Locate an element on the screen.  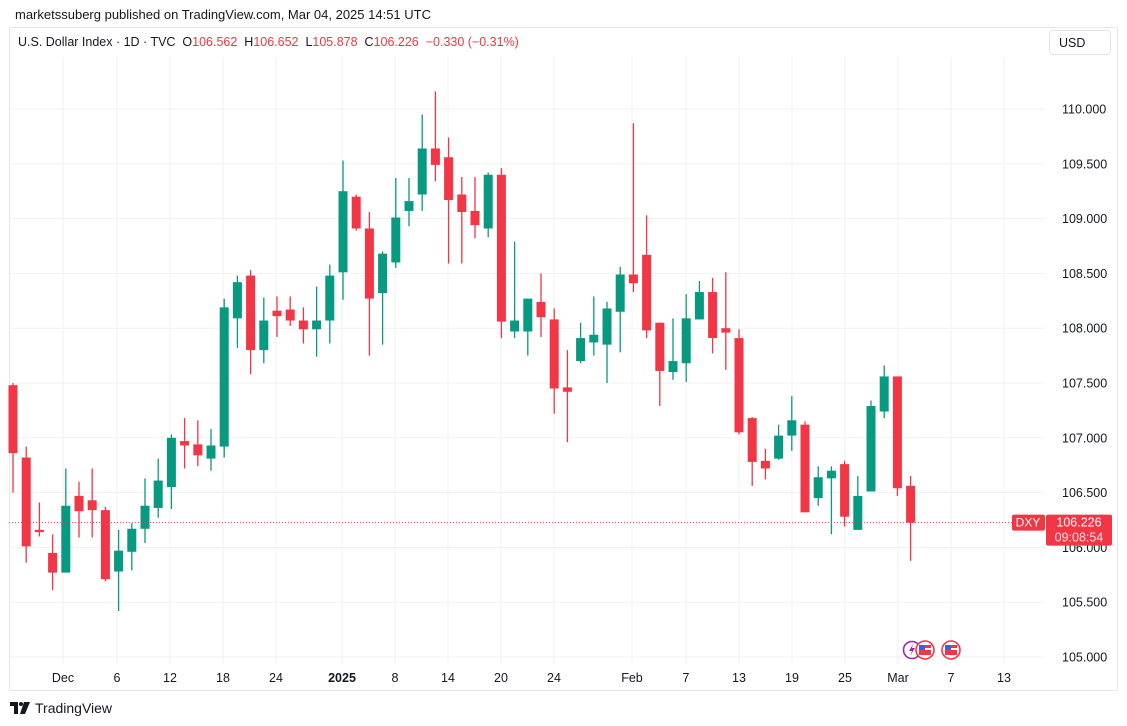
time-tick: Mar is located at coordinates (898, 678).